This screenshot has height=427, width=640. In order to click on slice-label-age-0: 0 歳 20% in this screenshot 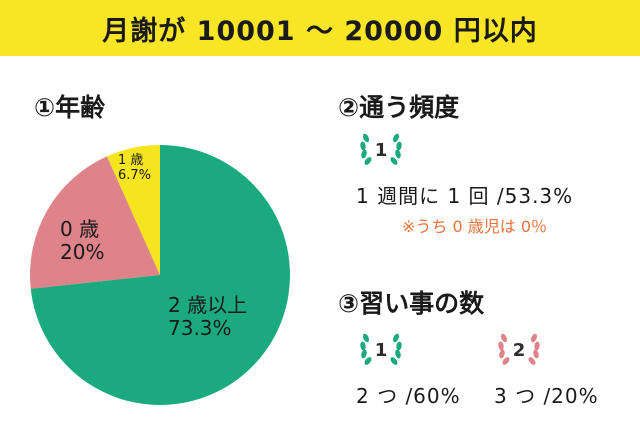, I will do `click(82, 241)`.